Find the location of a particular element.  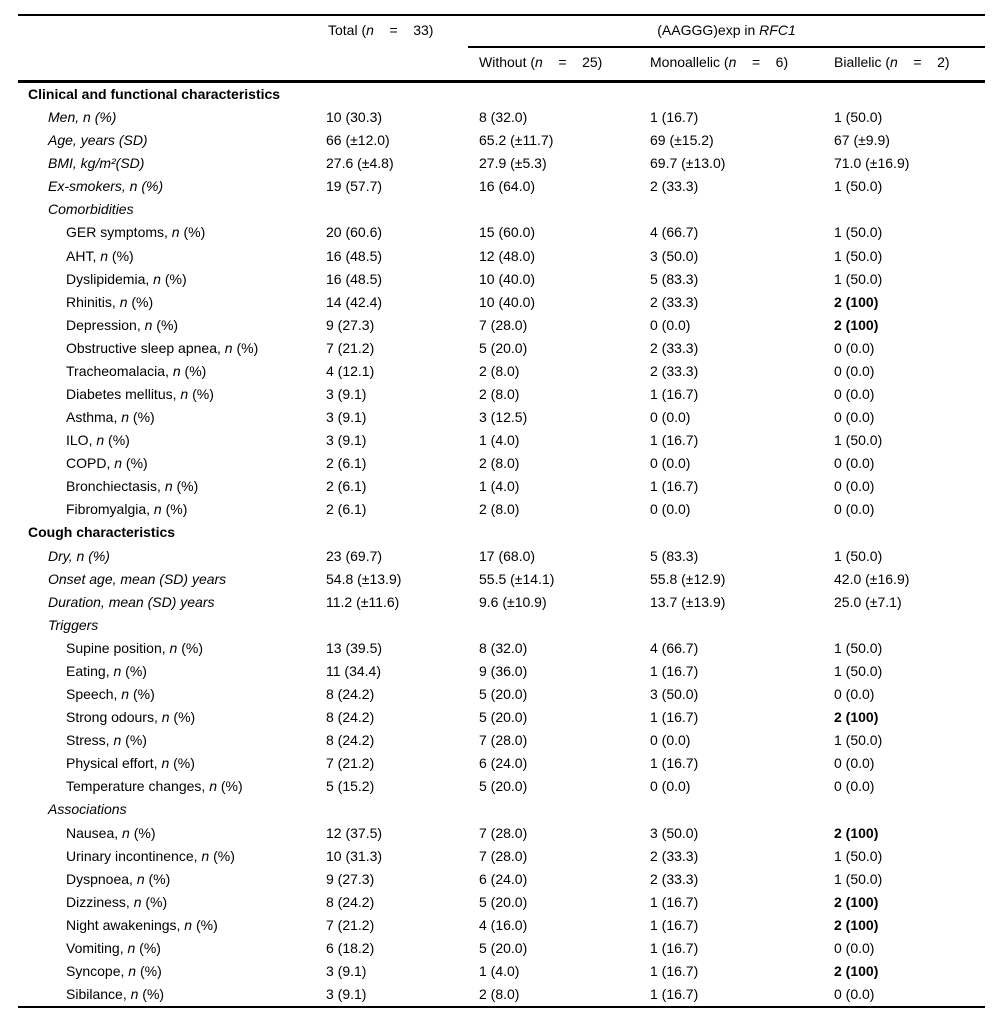

group-spanner-rule is located at coordinates (726, 47).